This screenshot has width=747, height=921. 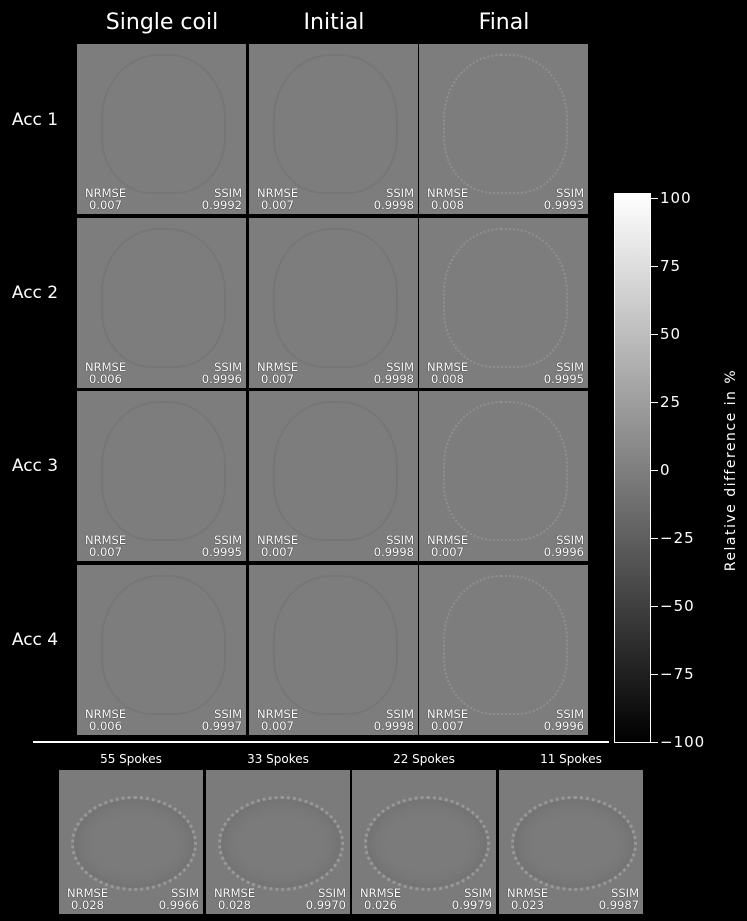 I want to click on spokes-title: 22 Spokes, so click(x=424, y=759).